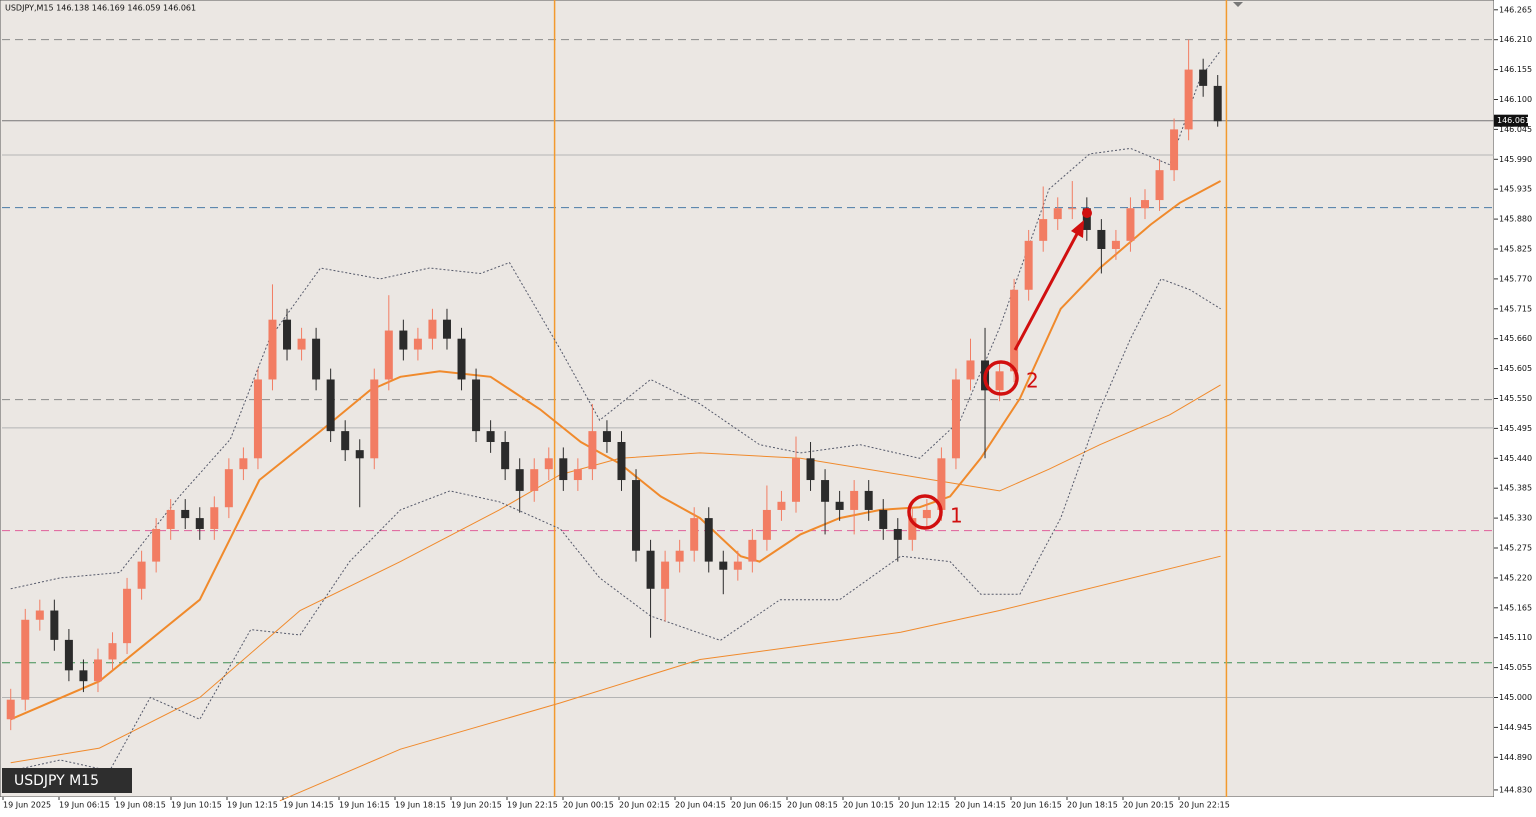 This screenshot has width=1536, height=817. What do you see at coordinates (1032, 381) in the screenshot?
I see `annotation-label: 2` at bounding box center [1032, 381].